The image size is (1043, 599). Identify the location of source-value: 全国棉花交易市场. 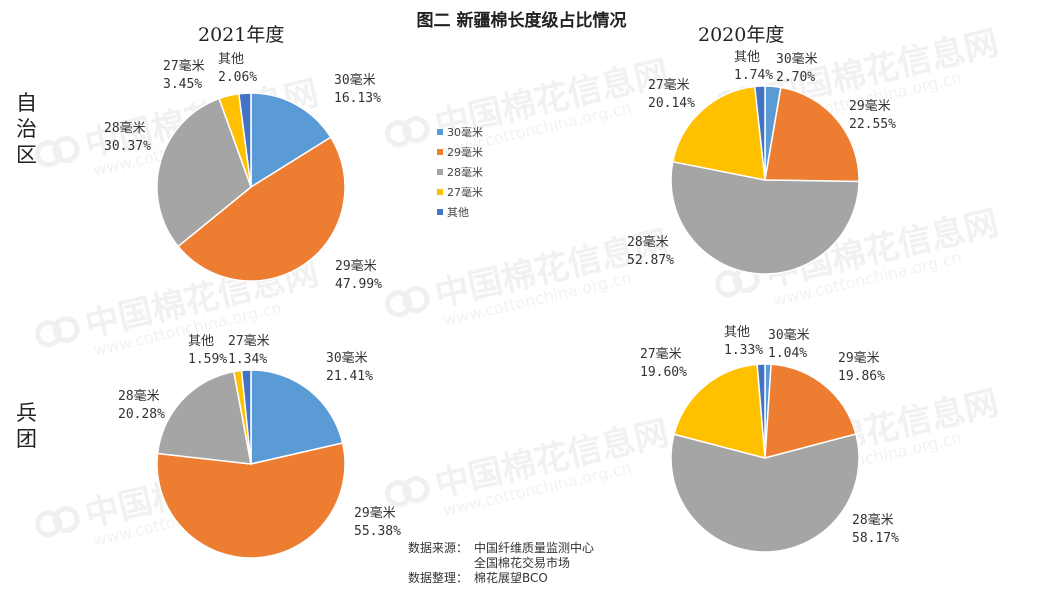
(522, 563).